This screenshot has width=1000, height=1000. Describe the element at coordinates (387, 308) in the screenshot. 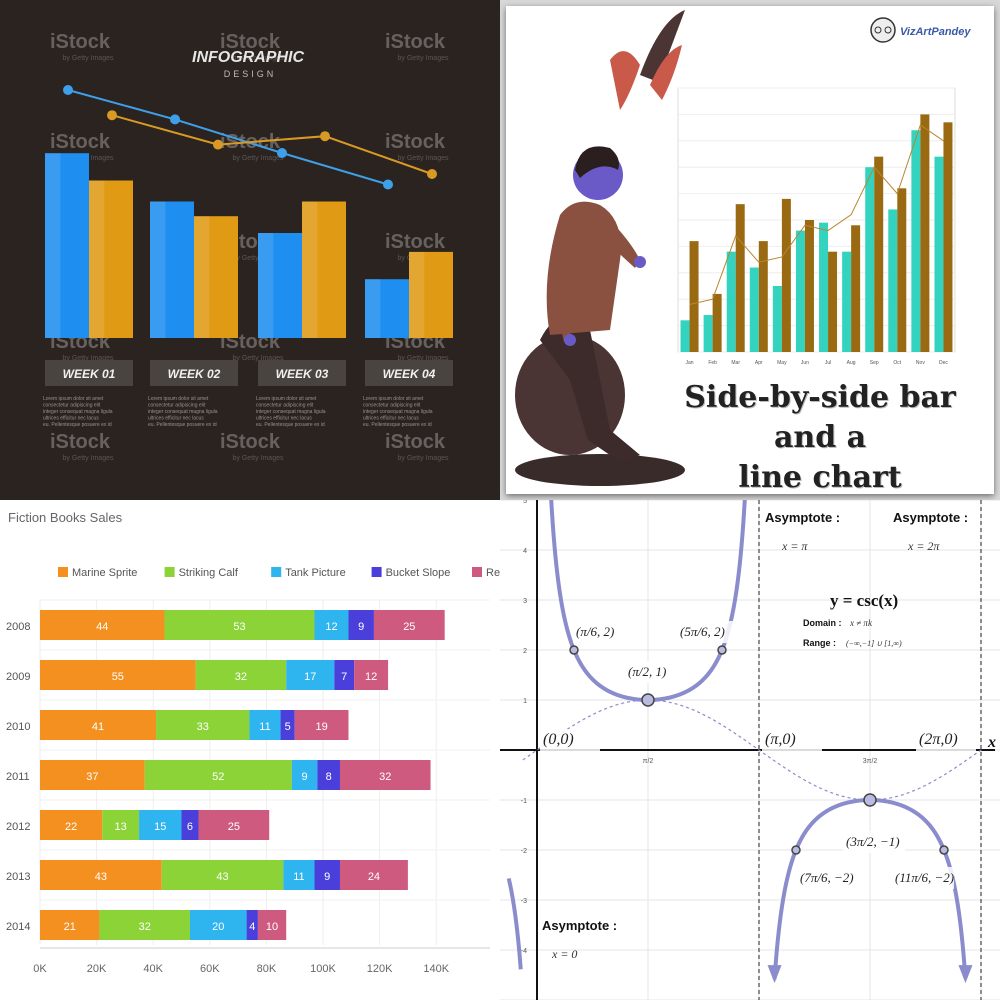

I see `bar-blue` at that location.